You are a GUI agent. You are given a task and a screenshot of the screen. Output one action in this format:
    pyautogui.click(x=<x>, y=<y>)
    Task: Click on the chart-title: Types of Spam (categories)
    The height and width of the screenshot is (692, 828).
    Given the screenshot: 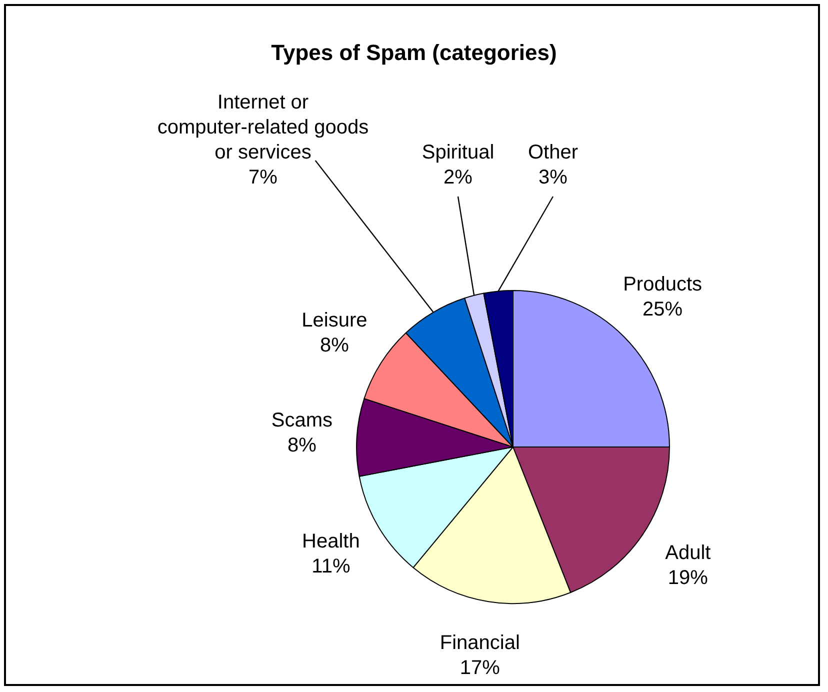 What is the action you would take?
    pyautogui.click(x=414, y=53)
    